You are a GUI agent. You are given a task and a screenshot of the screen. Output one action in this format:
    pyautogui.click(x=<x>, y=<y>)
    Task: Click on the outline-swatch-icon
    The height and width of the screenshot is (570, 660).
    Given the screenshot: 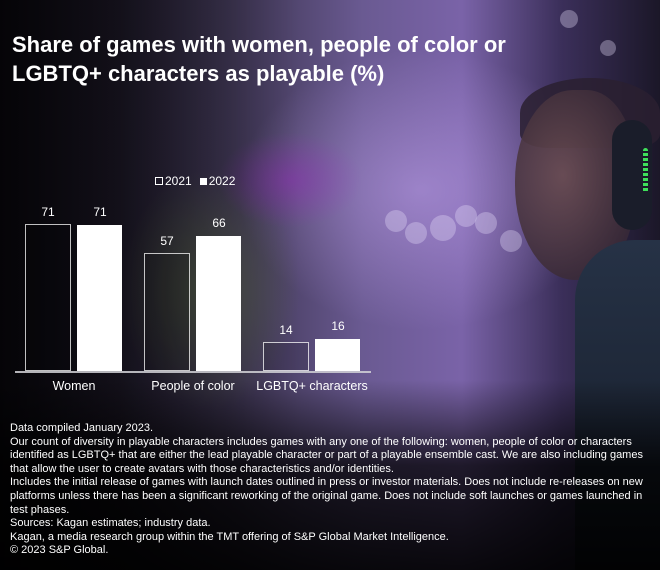 What is the action you would take?
    pyautogui.click(x=159, y=181)
    